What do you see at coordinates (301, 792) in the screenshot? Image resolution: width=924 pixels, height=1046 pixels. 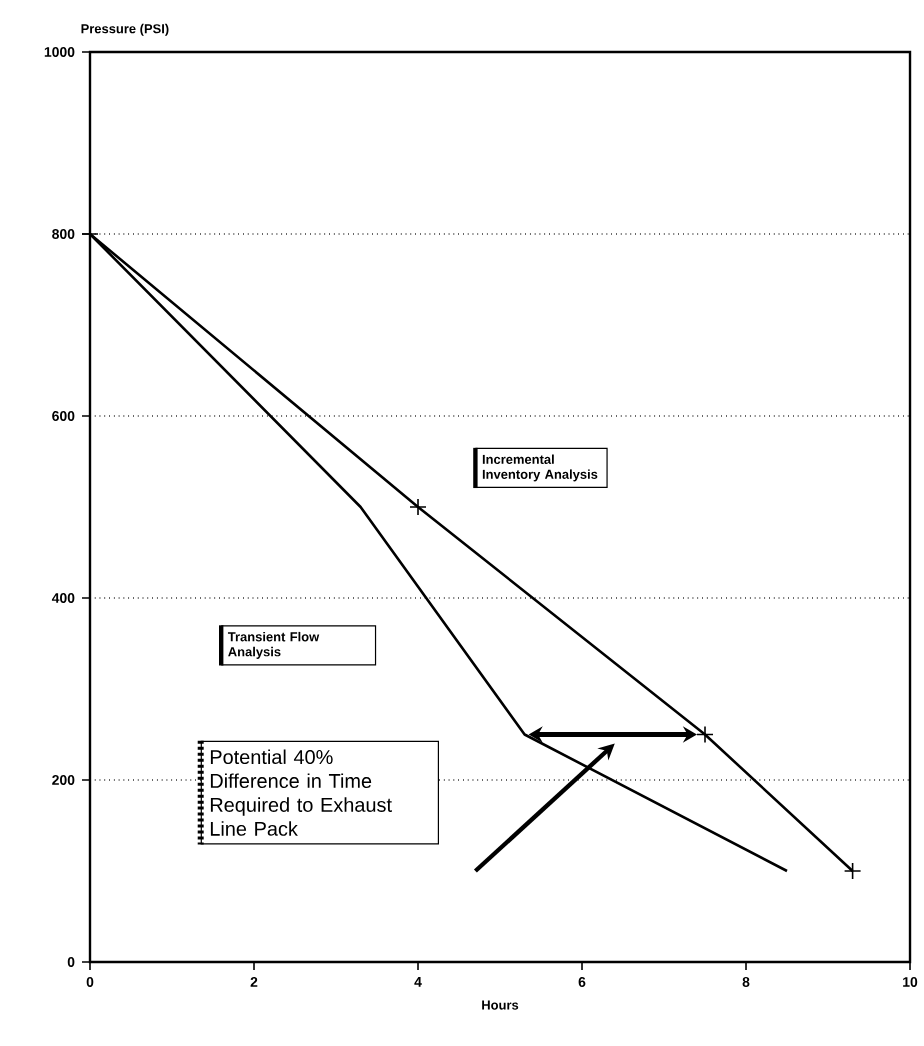 I see `annotation: Potential 40% Difference in Time Required to Exhaust Line Pack` at bounding box center [301, 792].